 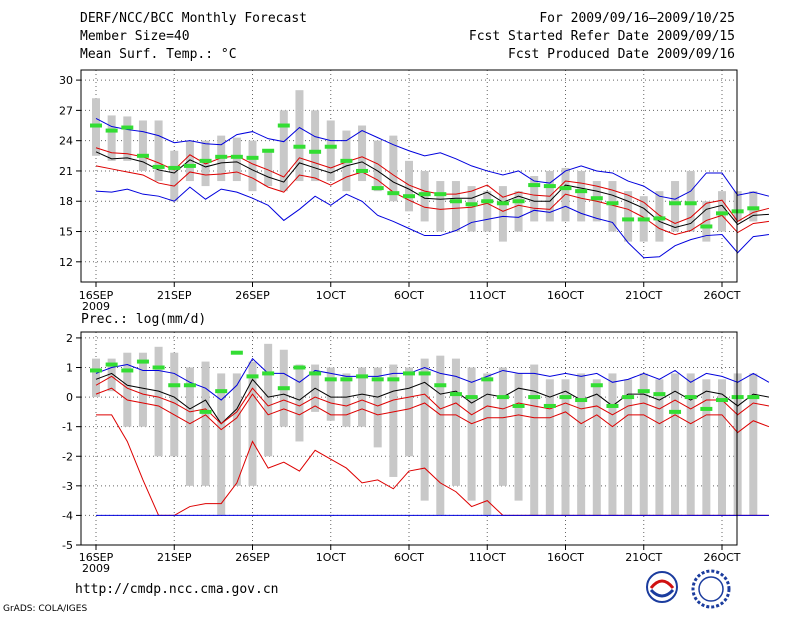 What do you see at coordinates (409, 295) in the screenshot?
I see `panel1-xtick-label: 6OCT` at bounding box center [409, 295].